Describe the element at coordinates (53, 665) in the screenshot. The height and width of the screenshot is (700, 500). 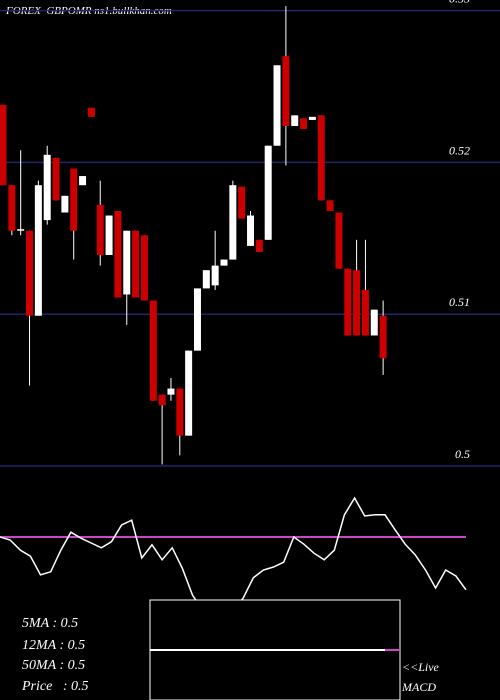
I see `annotation: 50MA : 0.5` at that location.